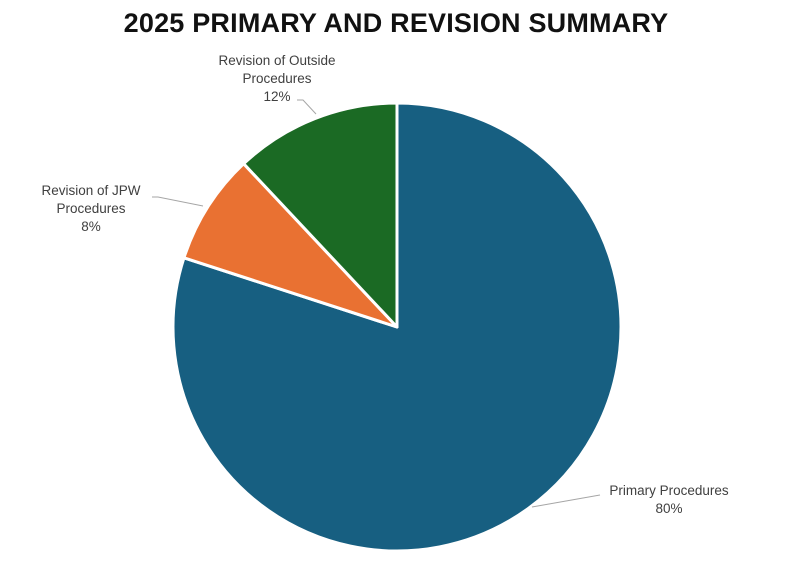 The width and height of the screenshot is (799, 581). Describe the element at coordinates (669, 499) in the screenshot. I see `slice-data-label: Primary Procedures 80%` at that location.